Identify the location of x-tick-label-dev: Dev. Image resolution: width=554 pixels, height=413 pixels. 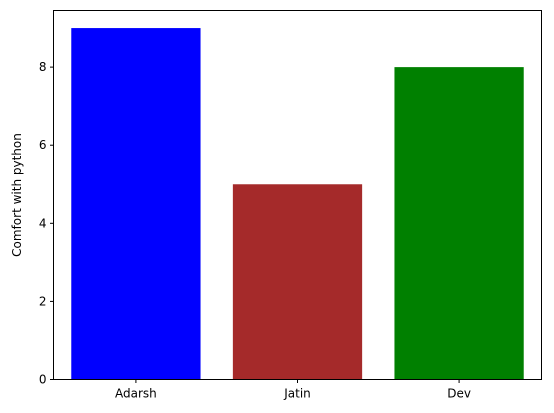
(459, 394).